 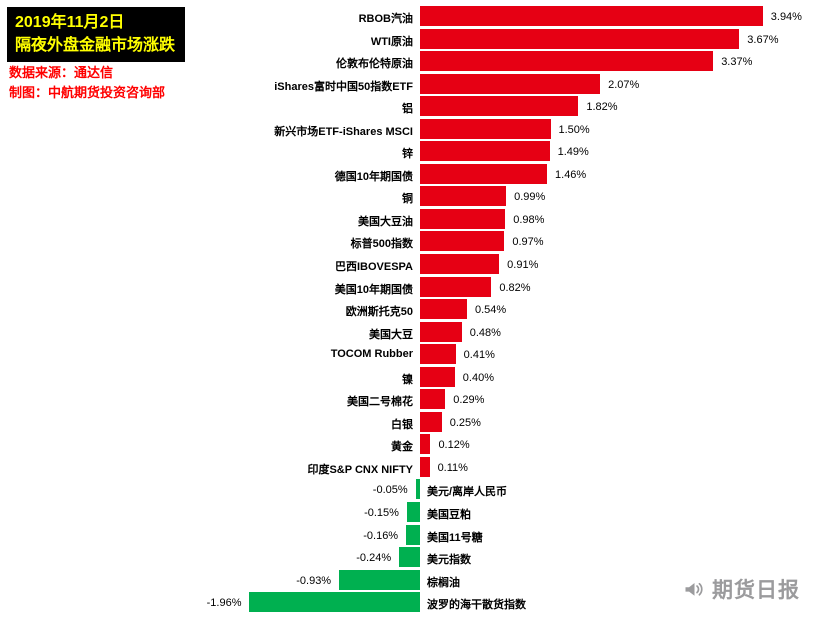 What do you see at coordinates (385, 19) in the screenshot?
I see `category-label: RBOB汽油` at bounding box center [385, 19].